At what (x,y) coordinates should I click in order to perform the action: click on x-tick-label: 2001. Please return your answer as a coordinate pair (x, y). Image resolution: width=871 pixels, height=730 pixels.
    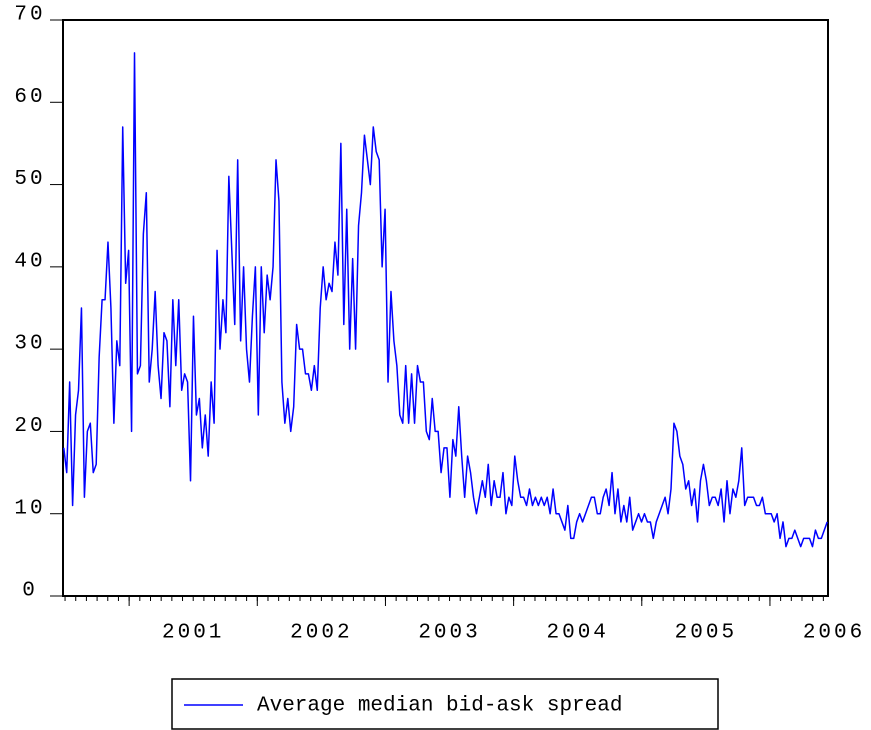
    Looking at the image, I should click on (193, 633).